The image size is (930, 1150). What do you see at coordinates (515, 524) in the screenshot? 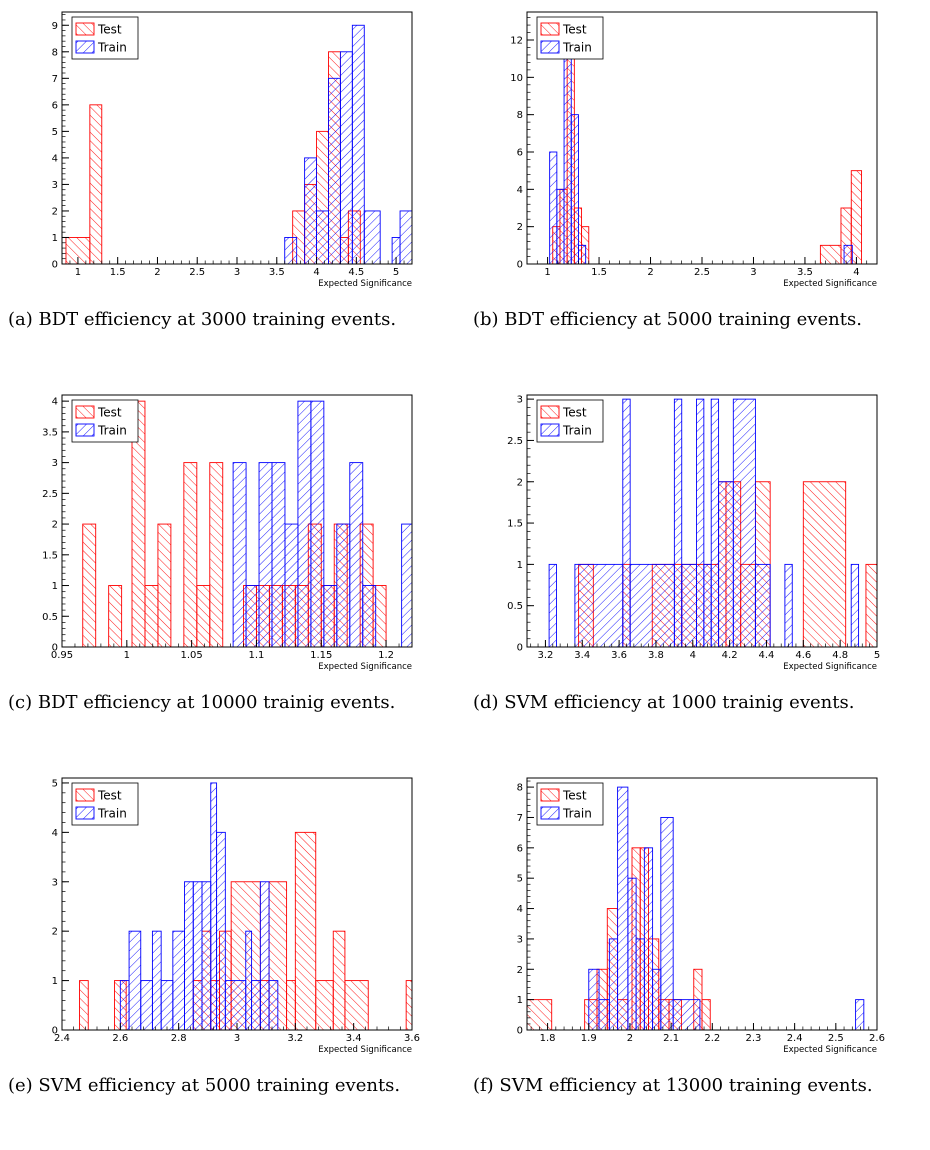
I see `y-tick-label: 1.5` at bounding box center [515, 524].